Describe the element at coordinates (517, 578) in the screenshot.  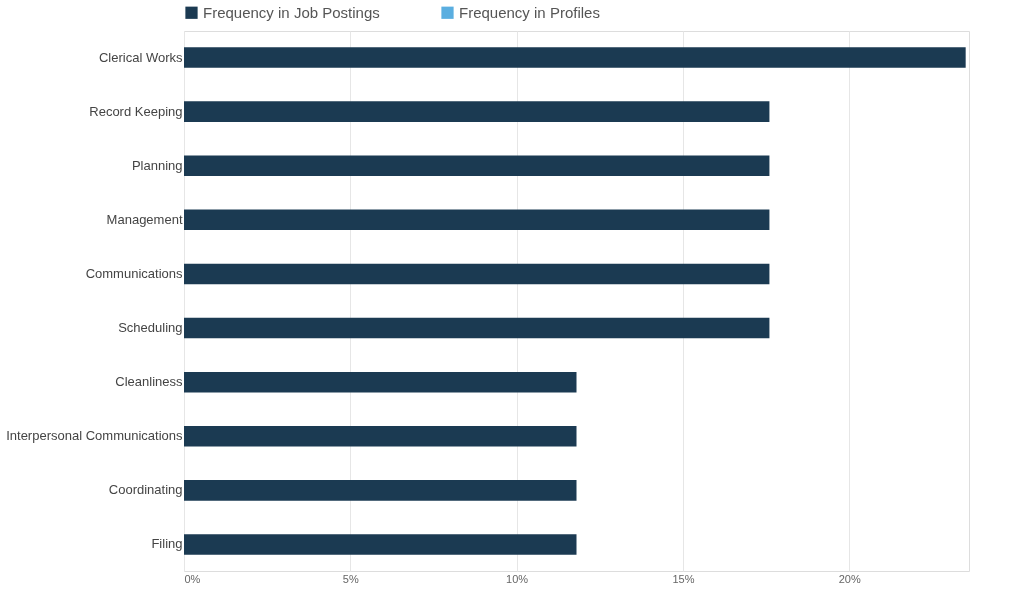
I see `x-tick-label: 10%` at that location.